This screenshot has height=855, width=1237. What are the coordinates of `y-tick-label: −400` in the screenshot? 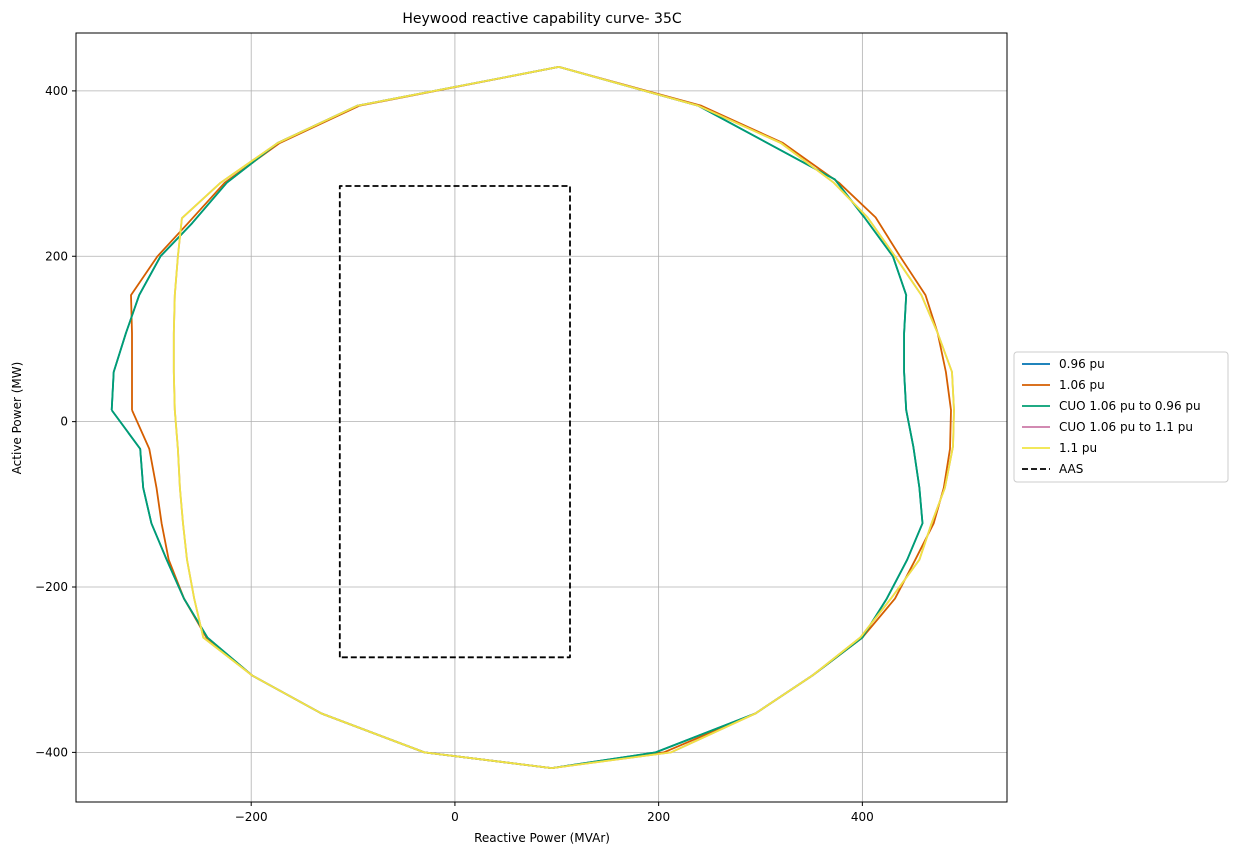 It's located at (51, 752).